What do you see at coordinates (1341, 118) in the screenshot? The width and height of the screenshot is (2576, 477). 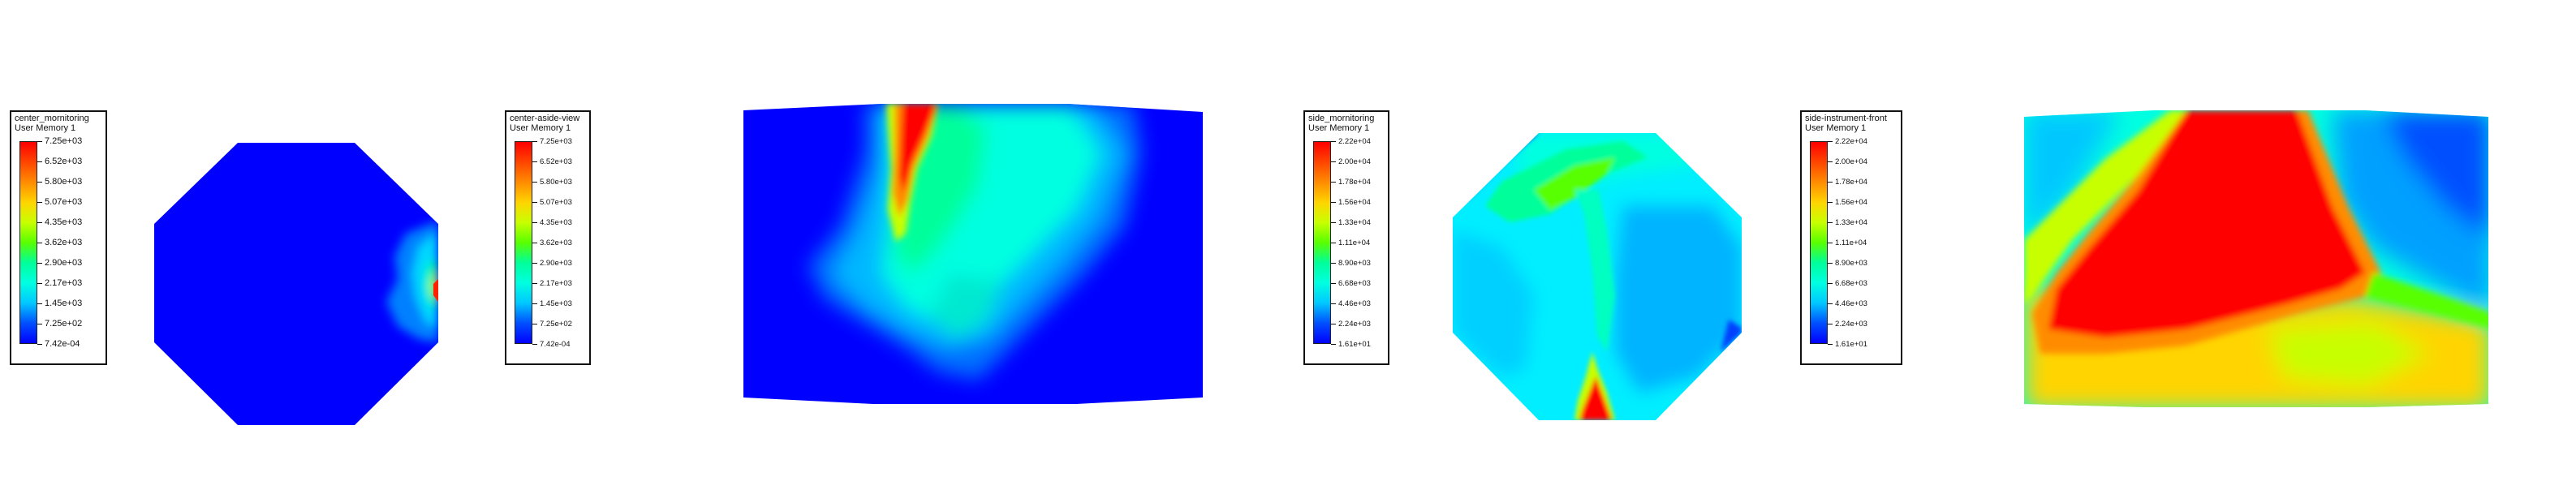 I see `legend-title: side_mornitoring` at bounding box center [1341, 118].